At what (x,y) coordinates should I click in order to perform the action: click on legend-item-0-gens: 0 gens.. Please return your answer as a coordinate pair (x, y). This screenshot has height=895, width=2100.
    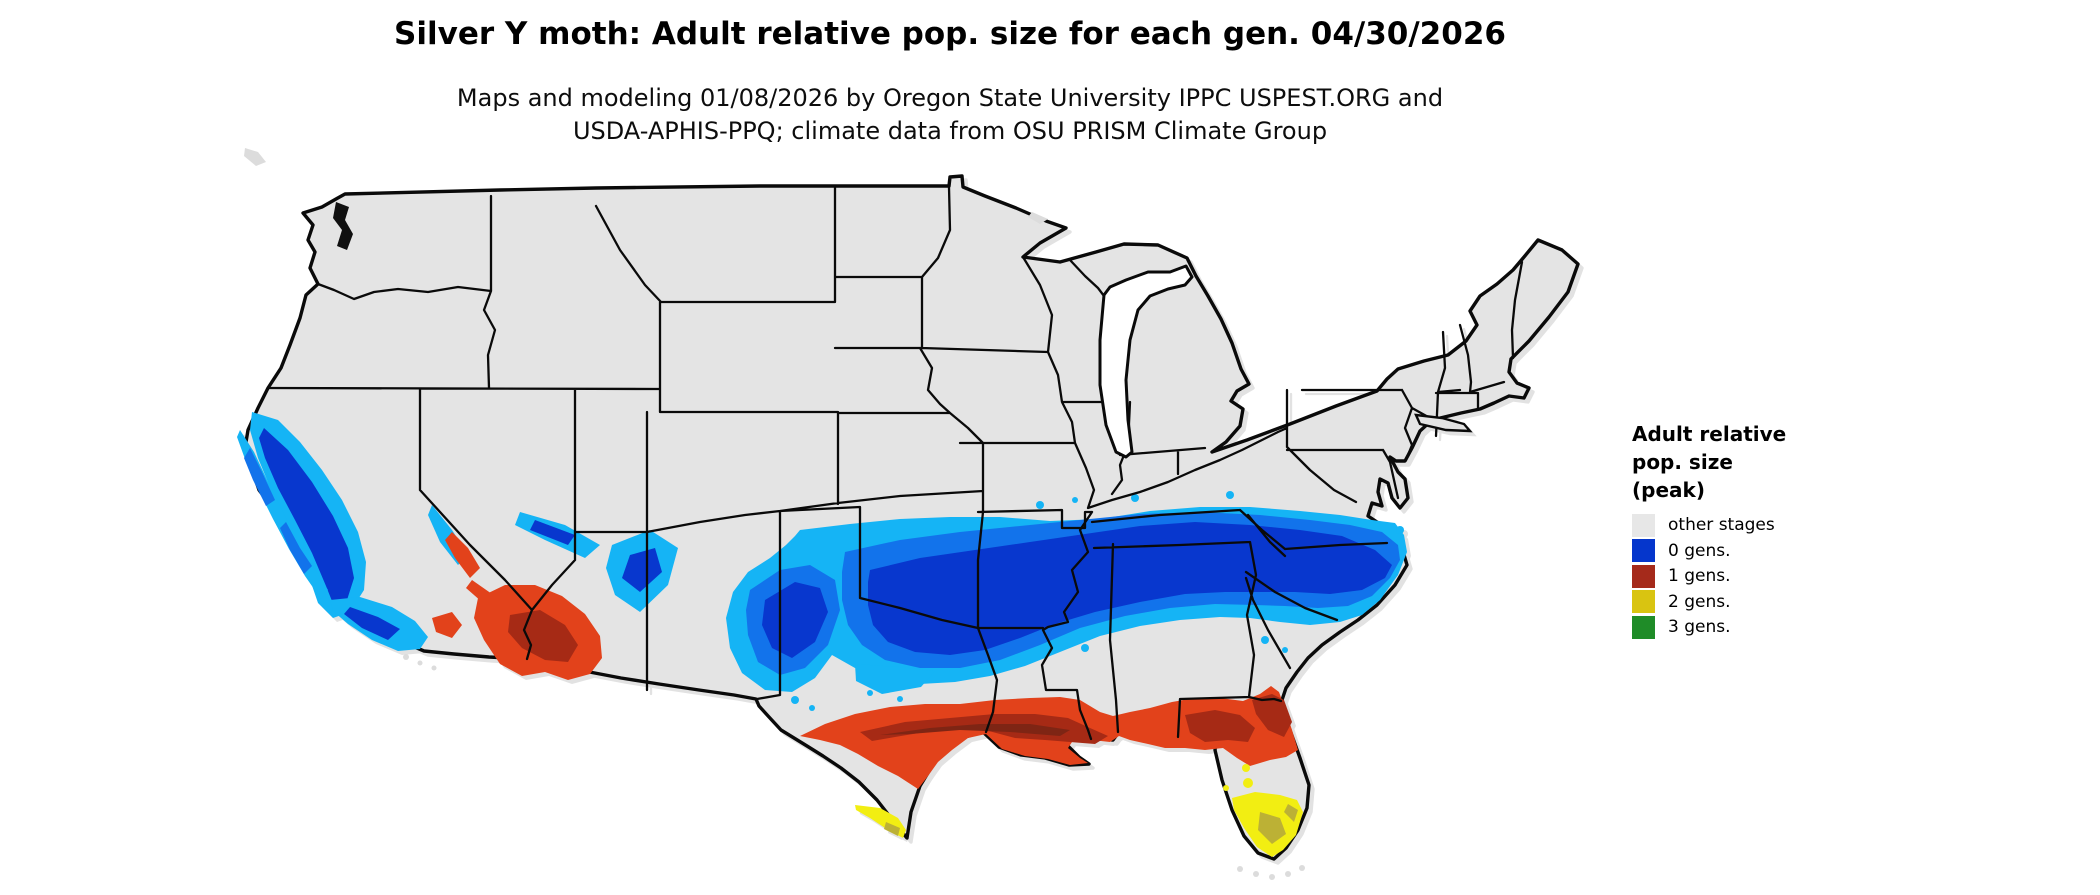
    Looking at the image, I should click on (1762, 551).